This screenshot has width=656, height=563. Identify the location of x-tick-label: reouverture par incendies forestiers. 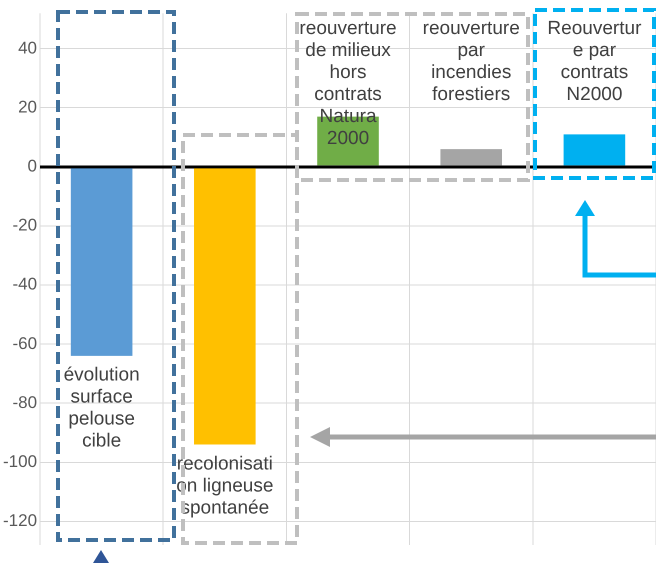
(471, 61).